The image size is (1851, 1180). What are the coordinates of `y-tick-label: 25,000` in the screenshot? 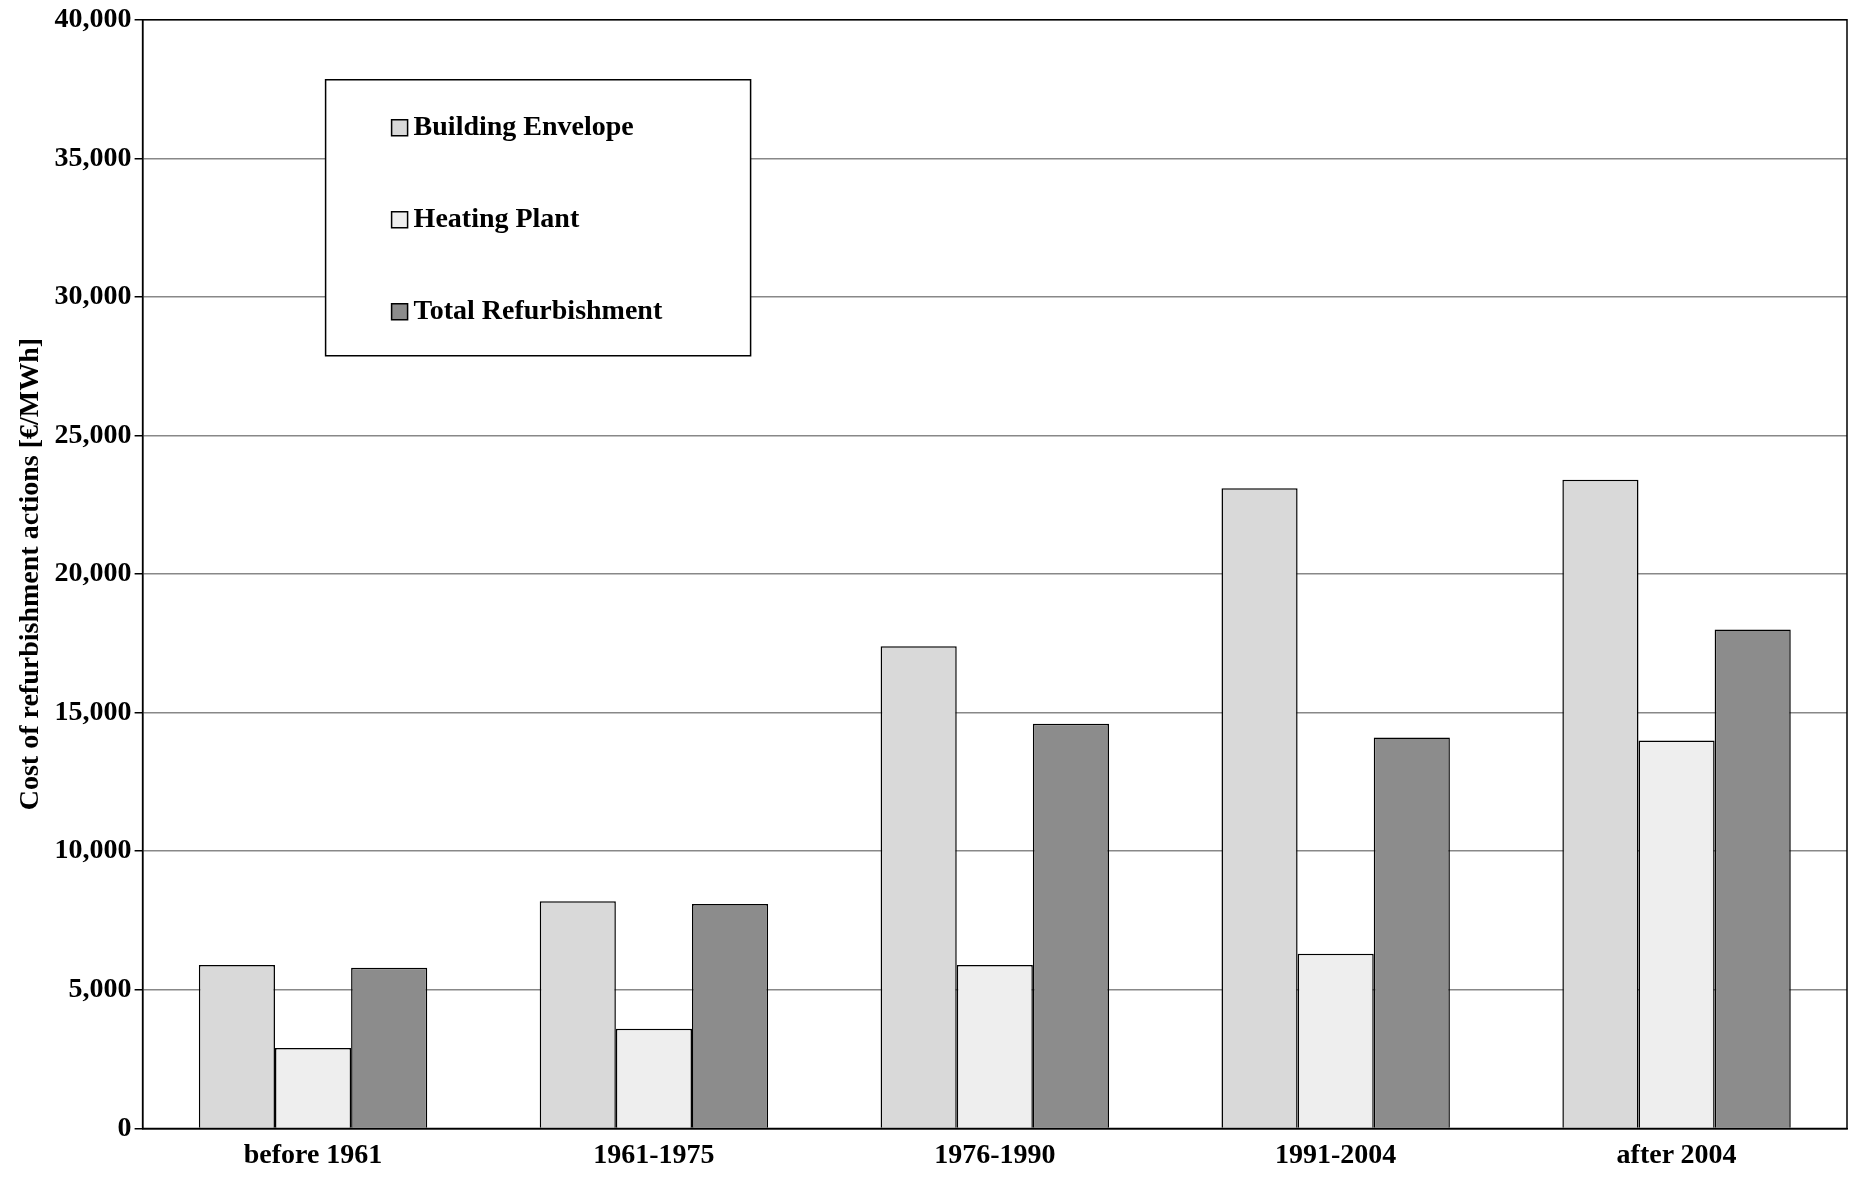 It's located at (93, 433).